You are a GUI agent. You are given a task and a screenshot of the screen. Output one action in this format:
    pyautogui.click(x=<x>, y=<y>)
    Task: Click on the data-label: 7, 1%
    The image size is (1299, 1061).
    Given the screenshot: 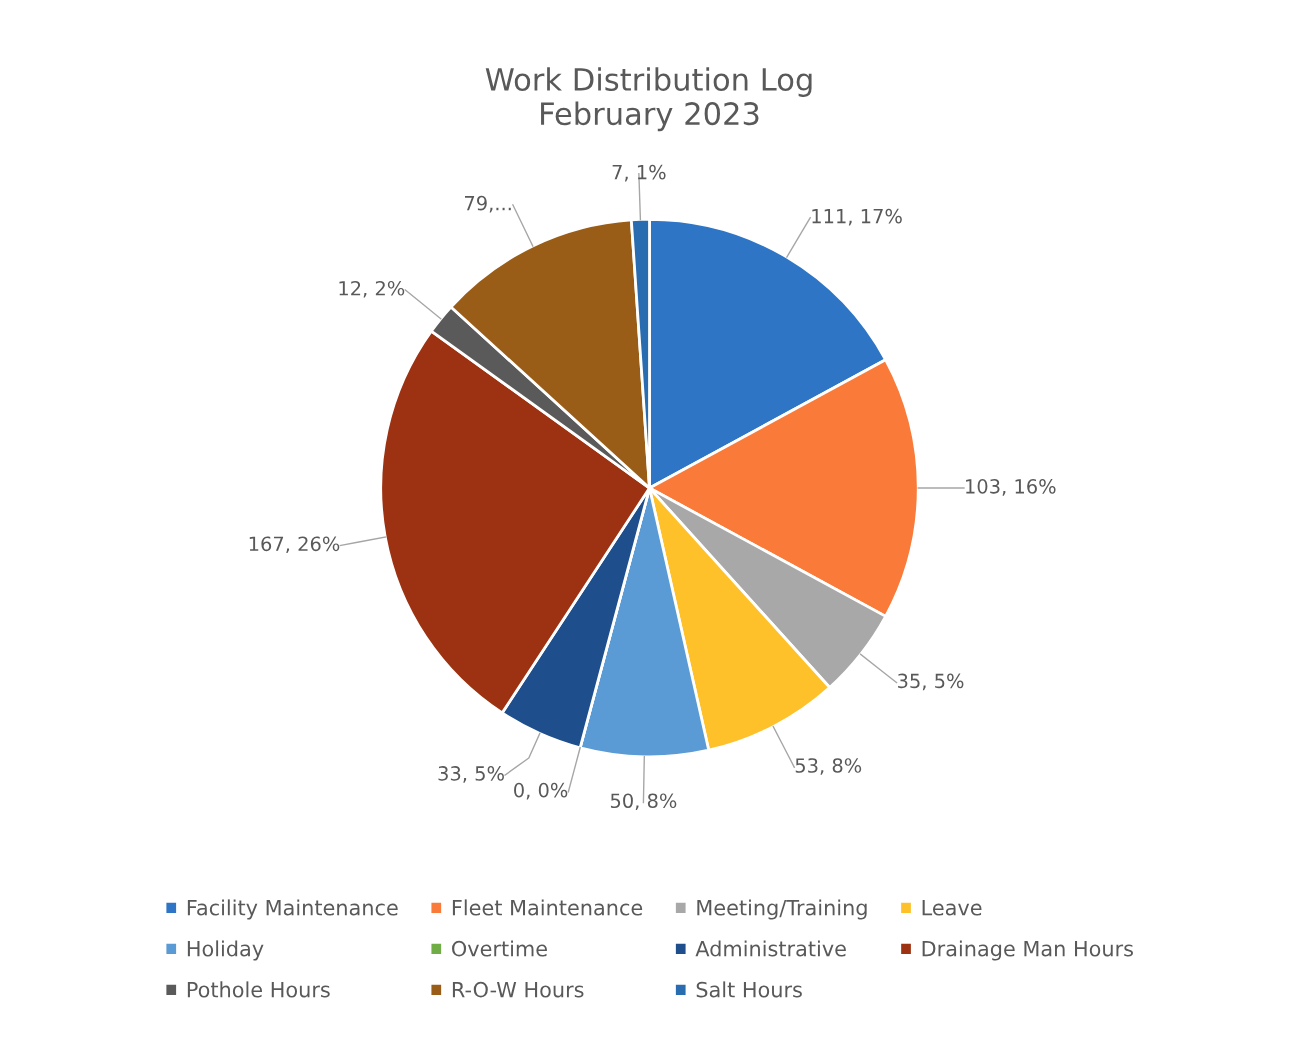 What is the action you would take?
    pyautogui.click(x=639, y=173)
    